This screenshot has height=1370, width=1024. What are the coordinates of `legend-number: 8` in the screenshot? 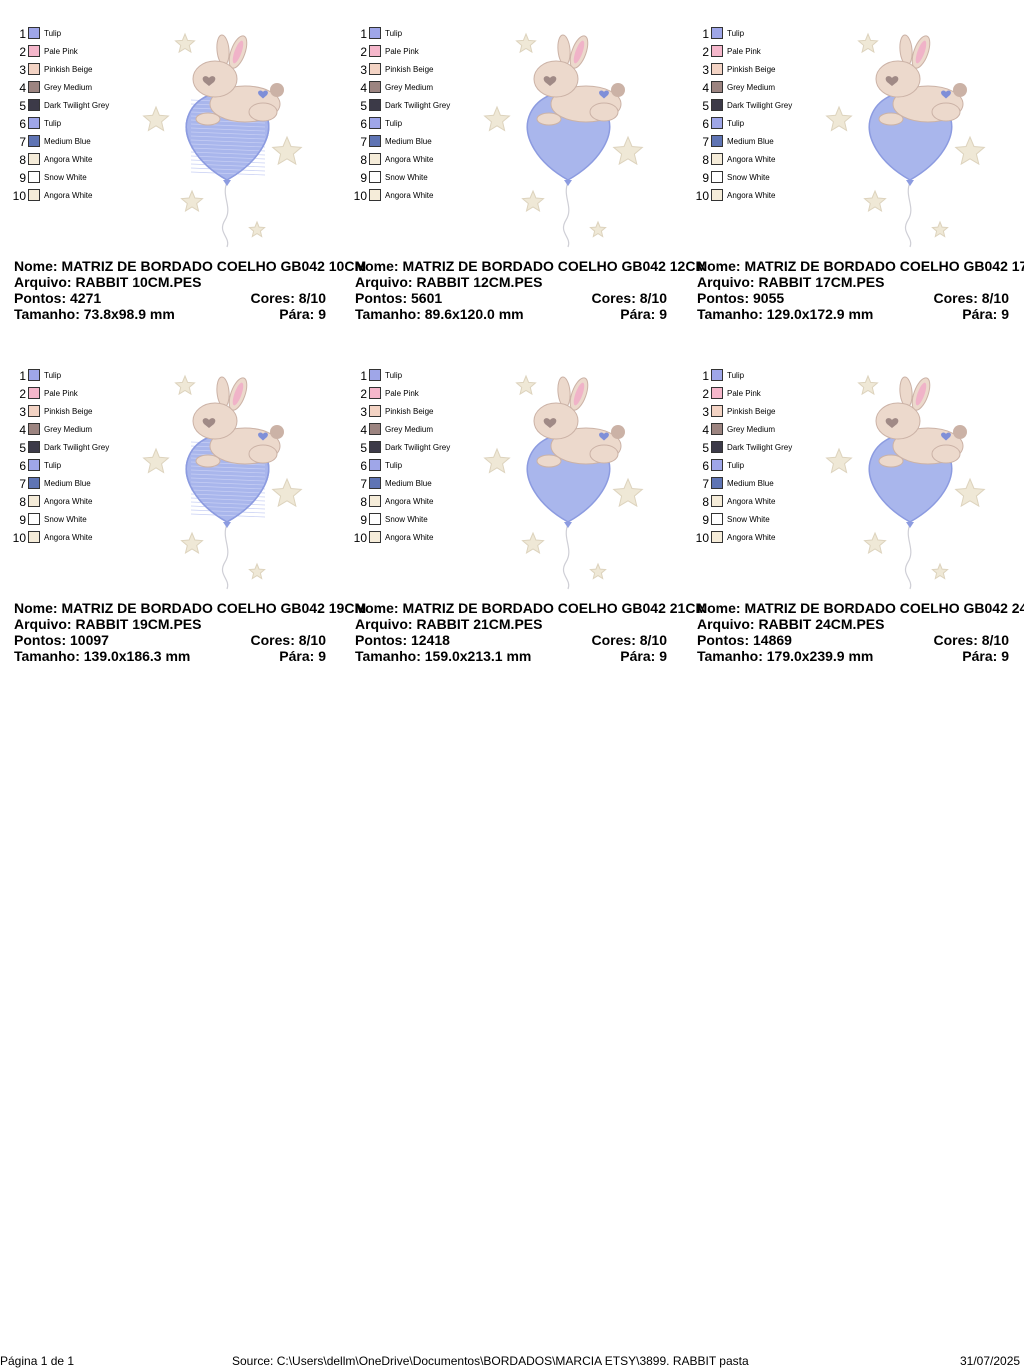 It's located at (363, 502).